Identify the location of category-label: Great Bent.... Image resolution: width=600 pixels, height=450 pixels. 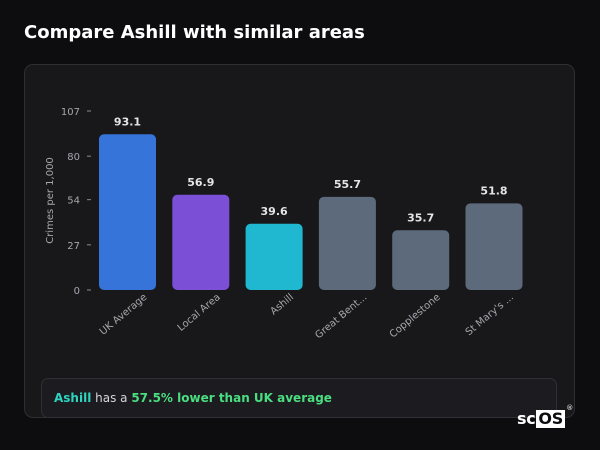
(341, 316).